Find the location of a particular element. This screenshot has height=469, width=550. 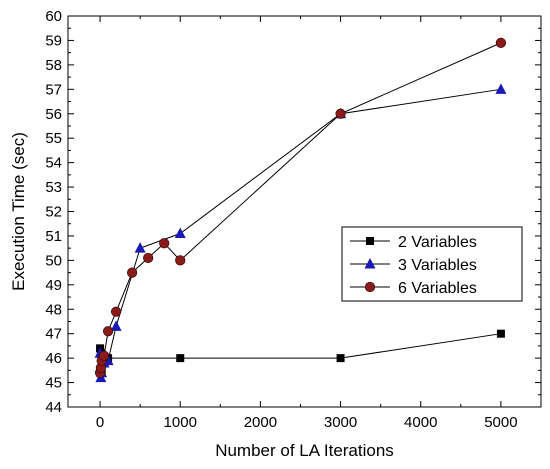

x-tick-label: 4000 is located at coordinates (420, 422).